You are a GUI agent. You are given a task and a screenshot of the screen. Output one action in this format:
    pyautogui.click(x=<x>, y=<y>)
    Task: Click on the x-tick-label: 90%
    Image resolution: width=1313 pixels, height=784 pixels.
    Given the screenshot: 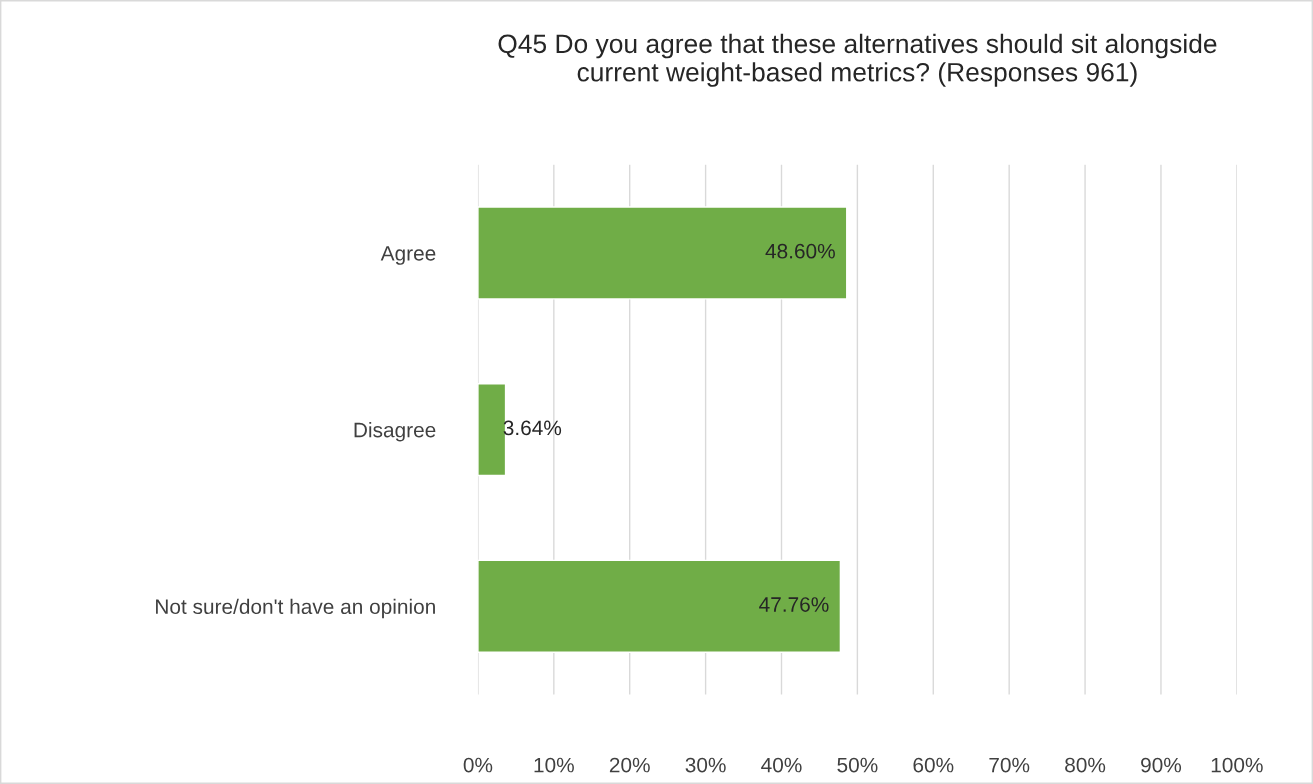 What is the action you would take?
    pyautogui.click(x=1161, y=765)
    